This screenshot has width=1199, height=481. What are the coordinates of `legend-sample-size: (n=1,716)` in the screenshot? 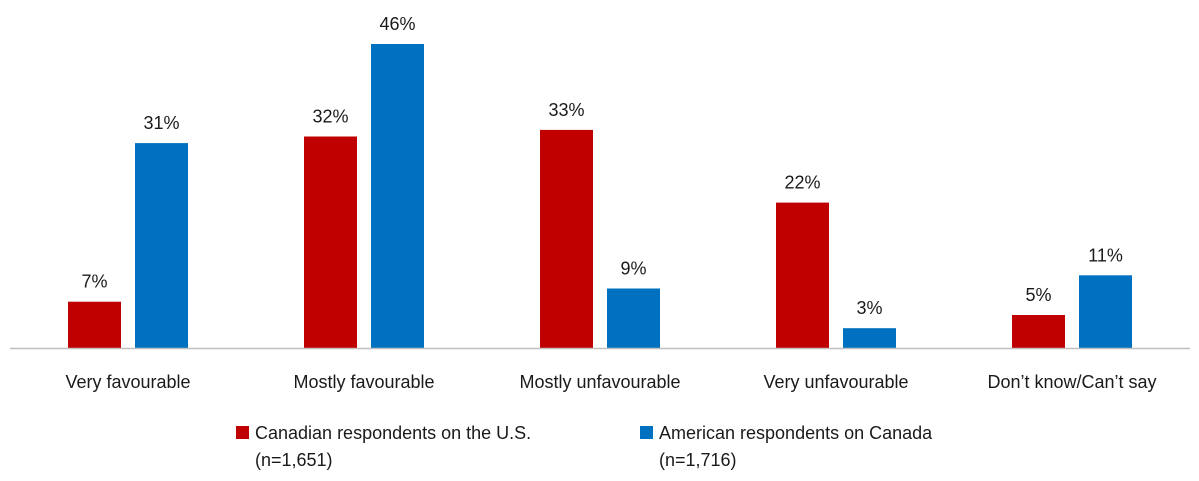 It's located at (698, 460).